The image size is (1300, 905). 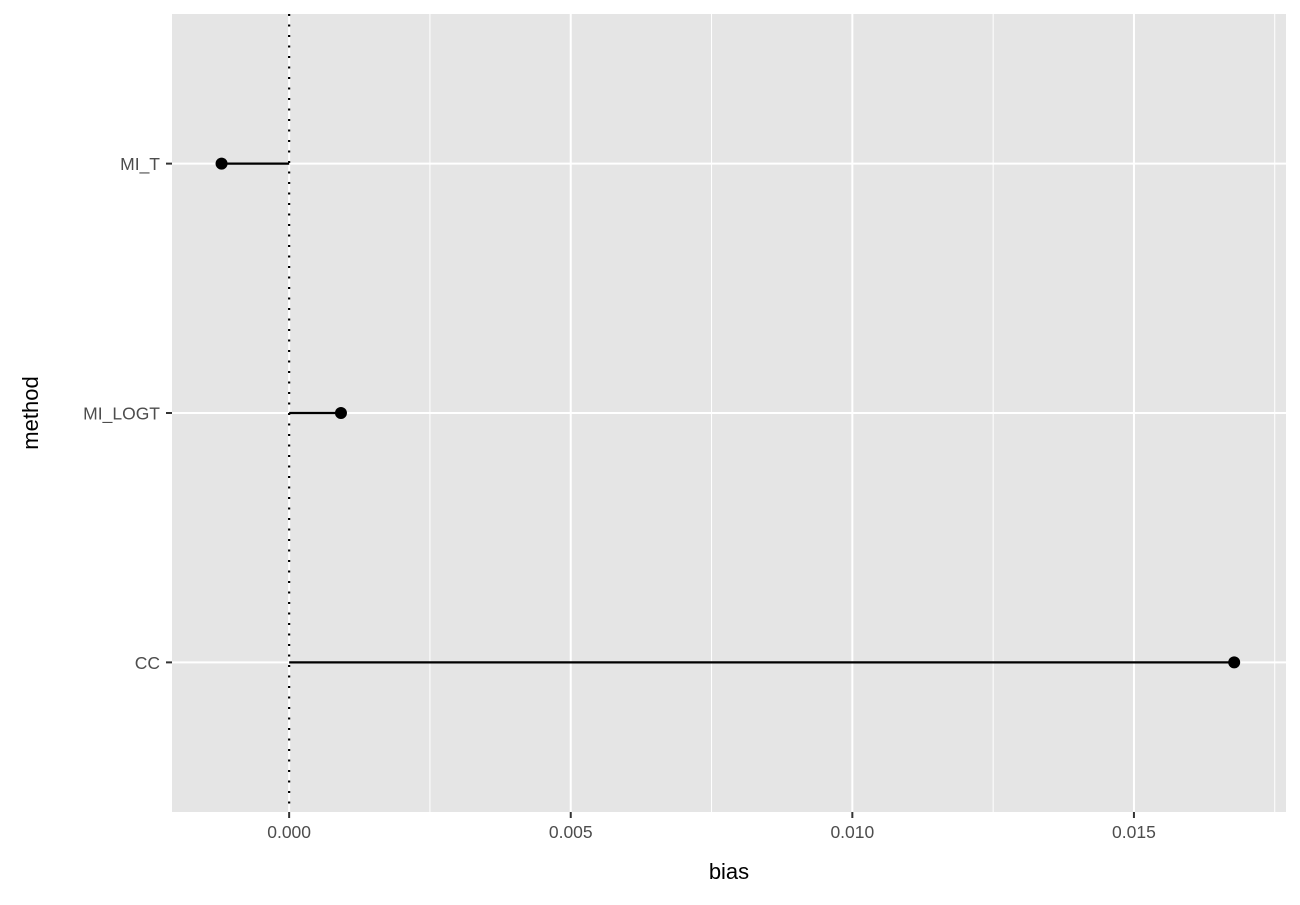 I want to click on y-axis-title: method, so click(x=30, y=412).